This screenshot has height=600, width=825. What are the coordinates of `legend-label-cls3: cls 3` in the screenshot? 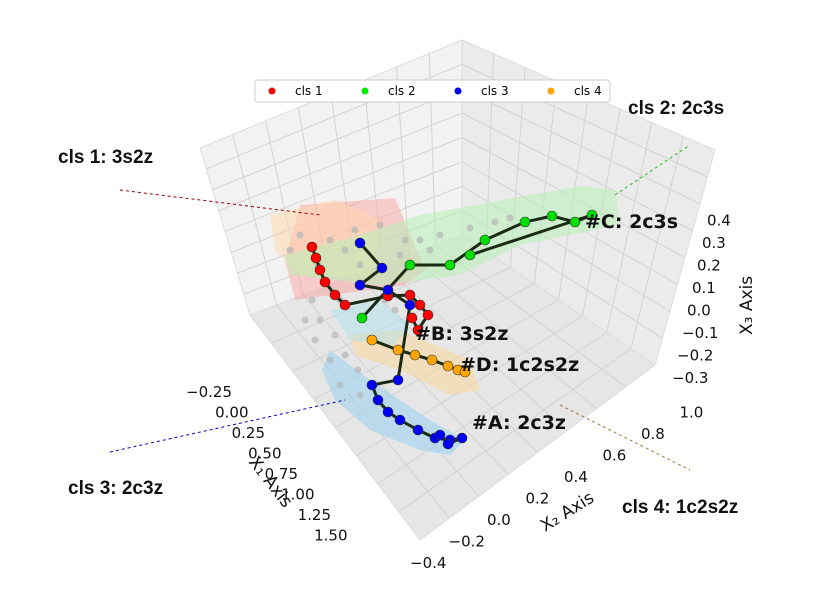 It's located at (495, 91).